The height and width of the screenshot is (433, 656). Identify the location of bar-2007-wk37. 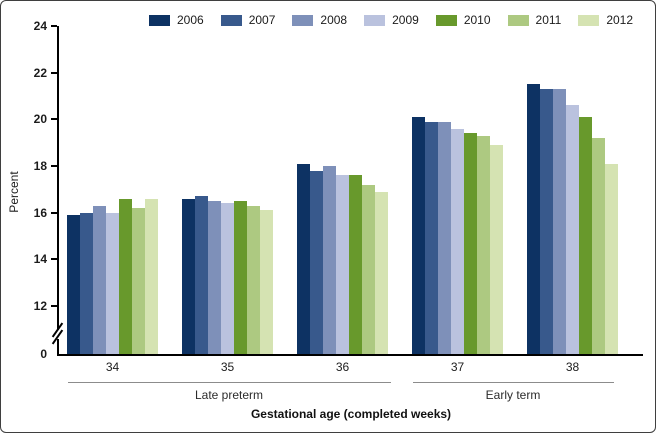
(431, 237).